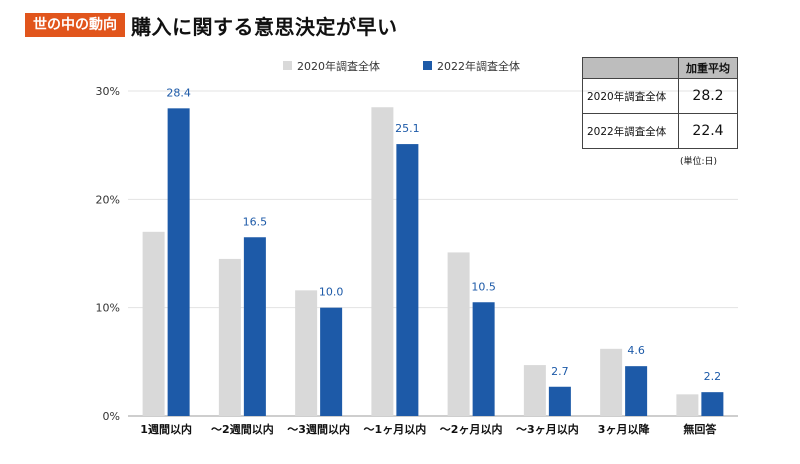 This screenshot has height=464, width=800. Describe the element at coordinates (547, 429) in the screenshot. I see `x-tick-label: 〜3ヶ月以内` at that location.